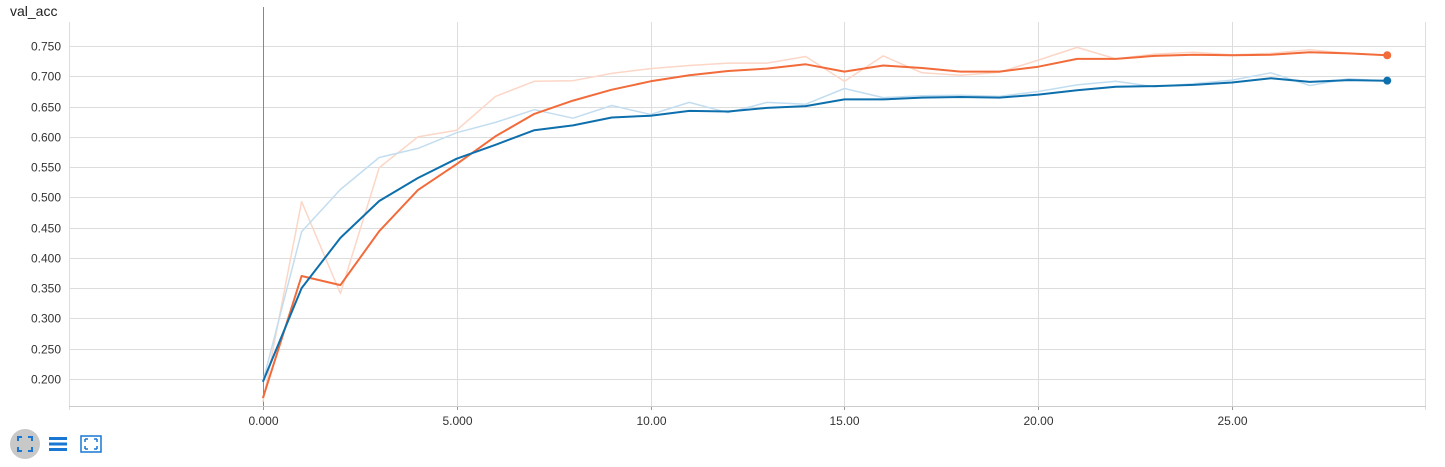  Describe the element at coordinates (747, 408) in the screenshot. I see `x-axis` at that location.